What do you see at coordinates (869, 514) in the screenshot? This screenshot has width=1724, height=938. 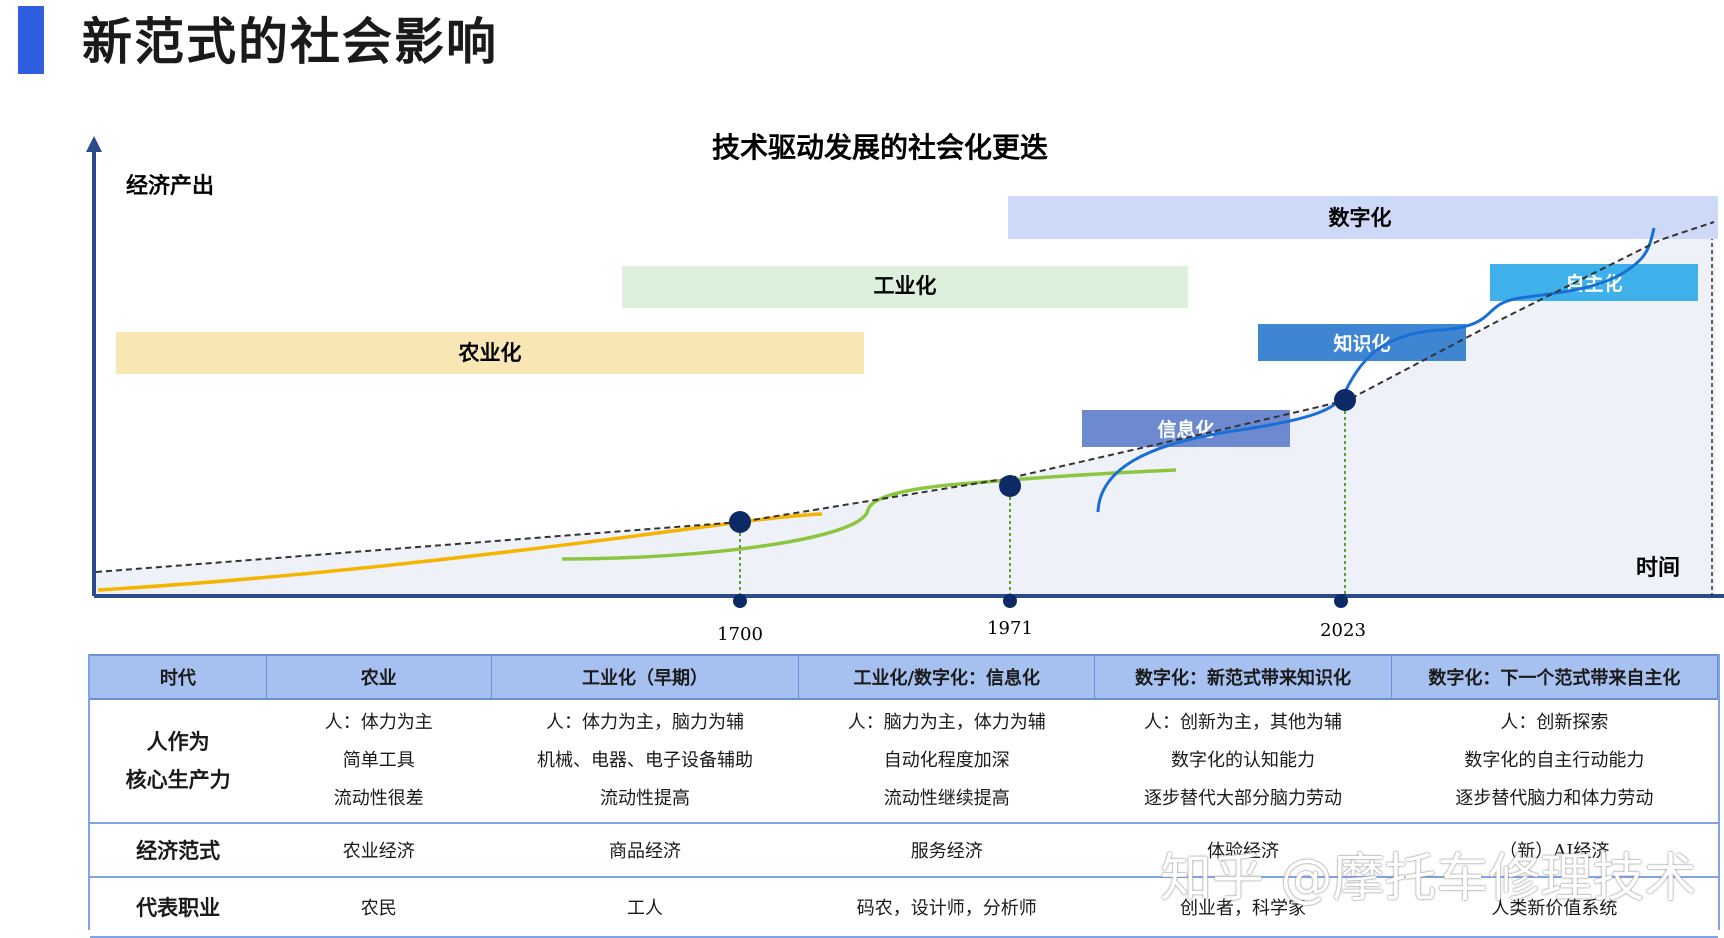 I see `indu-curve` at bounding box center [869, 514].